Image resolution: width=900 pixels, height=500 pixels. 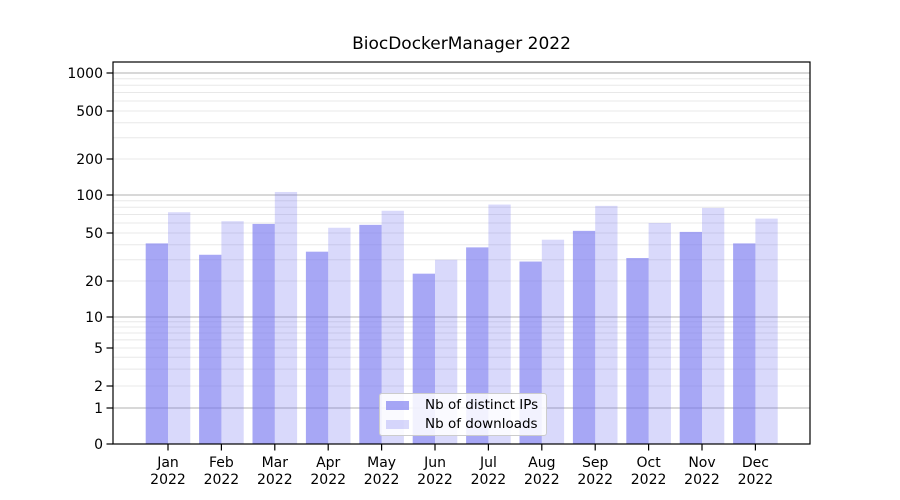 I want to click on y-tick-label: 1, so click(x=98, y=409).